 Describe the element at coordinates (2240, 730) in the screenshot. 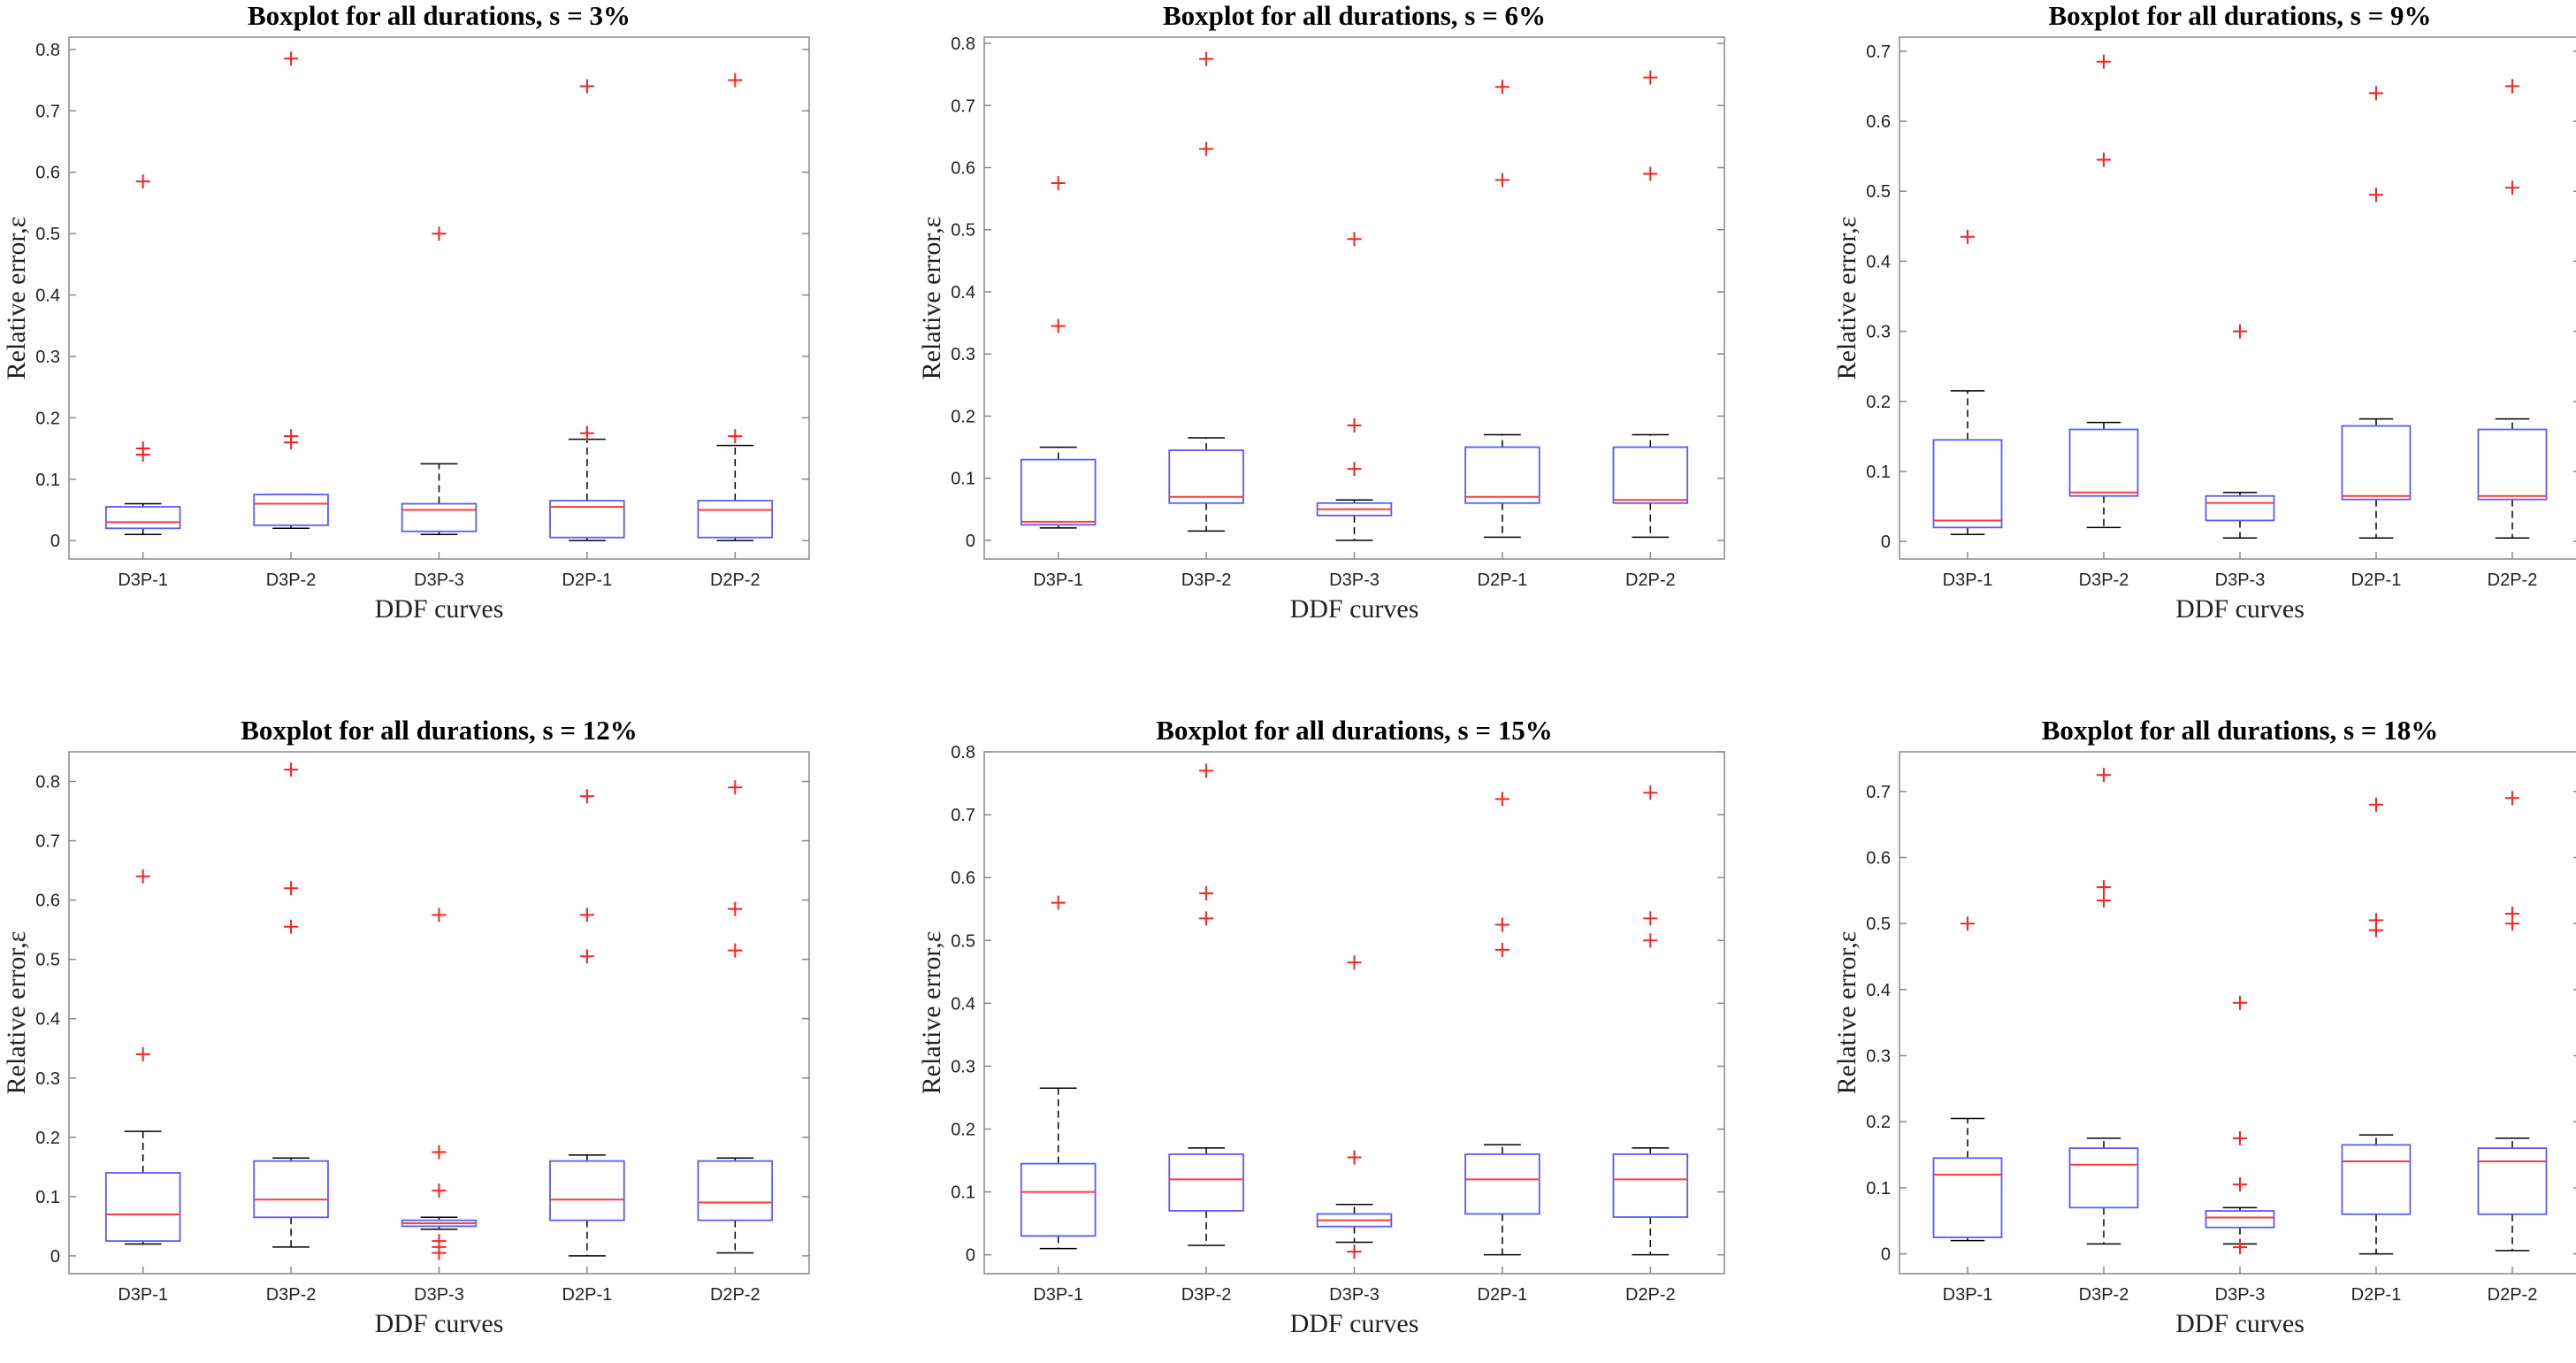

I see `chart-title: Boxplot for all durations, s = 18%` at that location.